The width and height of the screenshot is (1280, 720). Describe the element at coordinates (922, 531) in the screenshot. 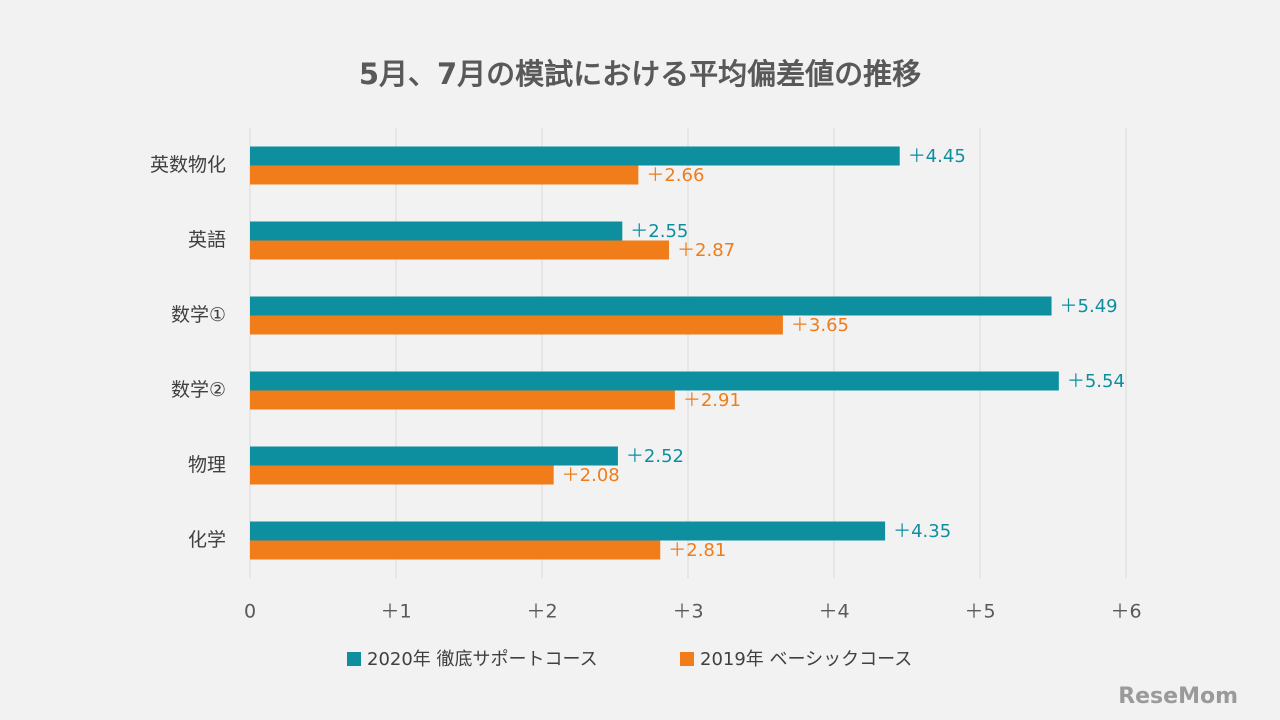

I see `data-label: ＋4.35` at that location.